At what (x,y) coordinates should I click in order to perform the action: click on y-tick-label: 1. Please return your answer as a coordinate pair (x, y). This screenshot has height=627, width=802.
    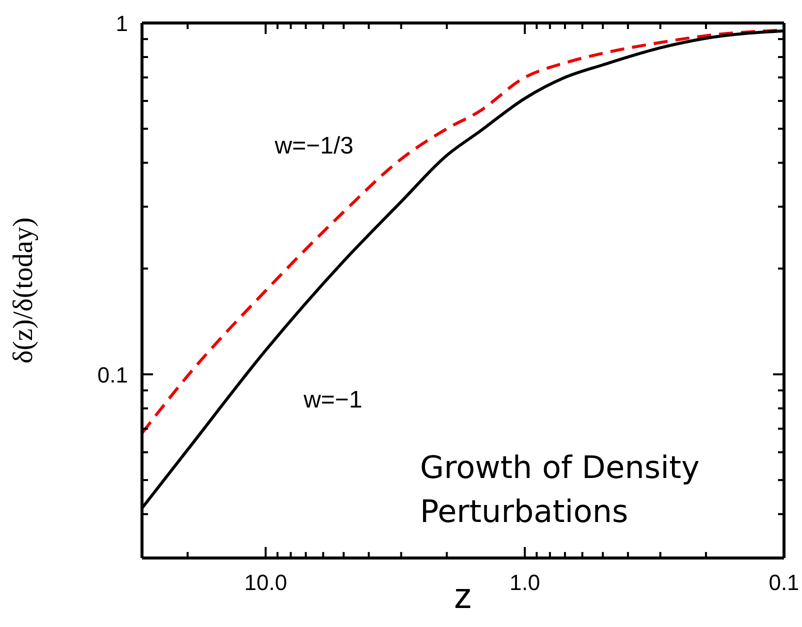
    Looking at the image, I should click on (122, 23).